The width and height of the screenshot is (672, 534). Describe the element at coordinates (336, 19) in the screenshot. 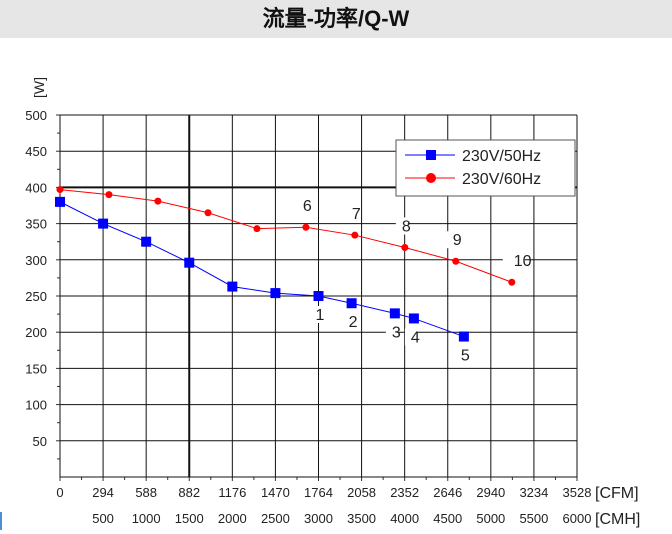

I see `chart-title: 流量-功率/Q-W` at that location.